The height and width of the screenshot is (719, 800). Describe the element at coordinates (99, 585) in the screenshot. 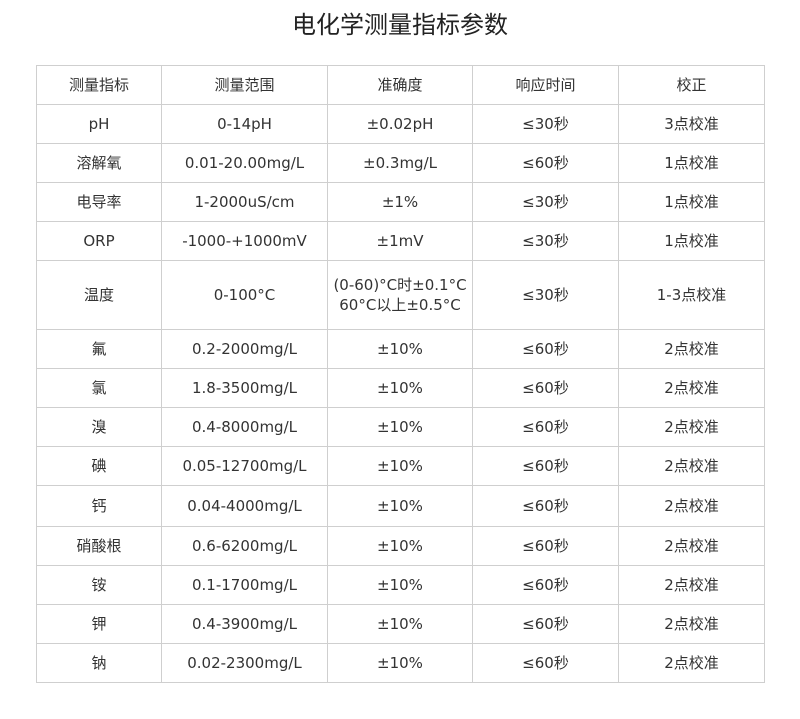

I see `cell-indicator: 铵` at that location.